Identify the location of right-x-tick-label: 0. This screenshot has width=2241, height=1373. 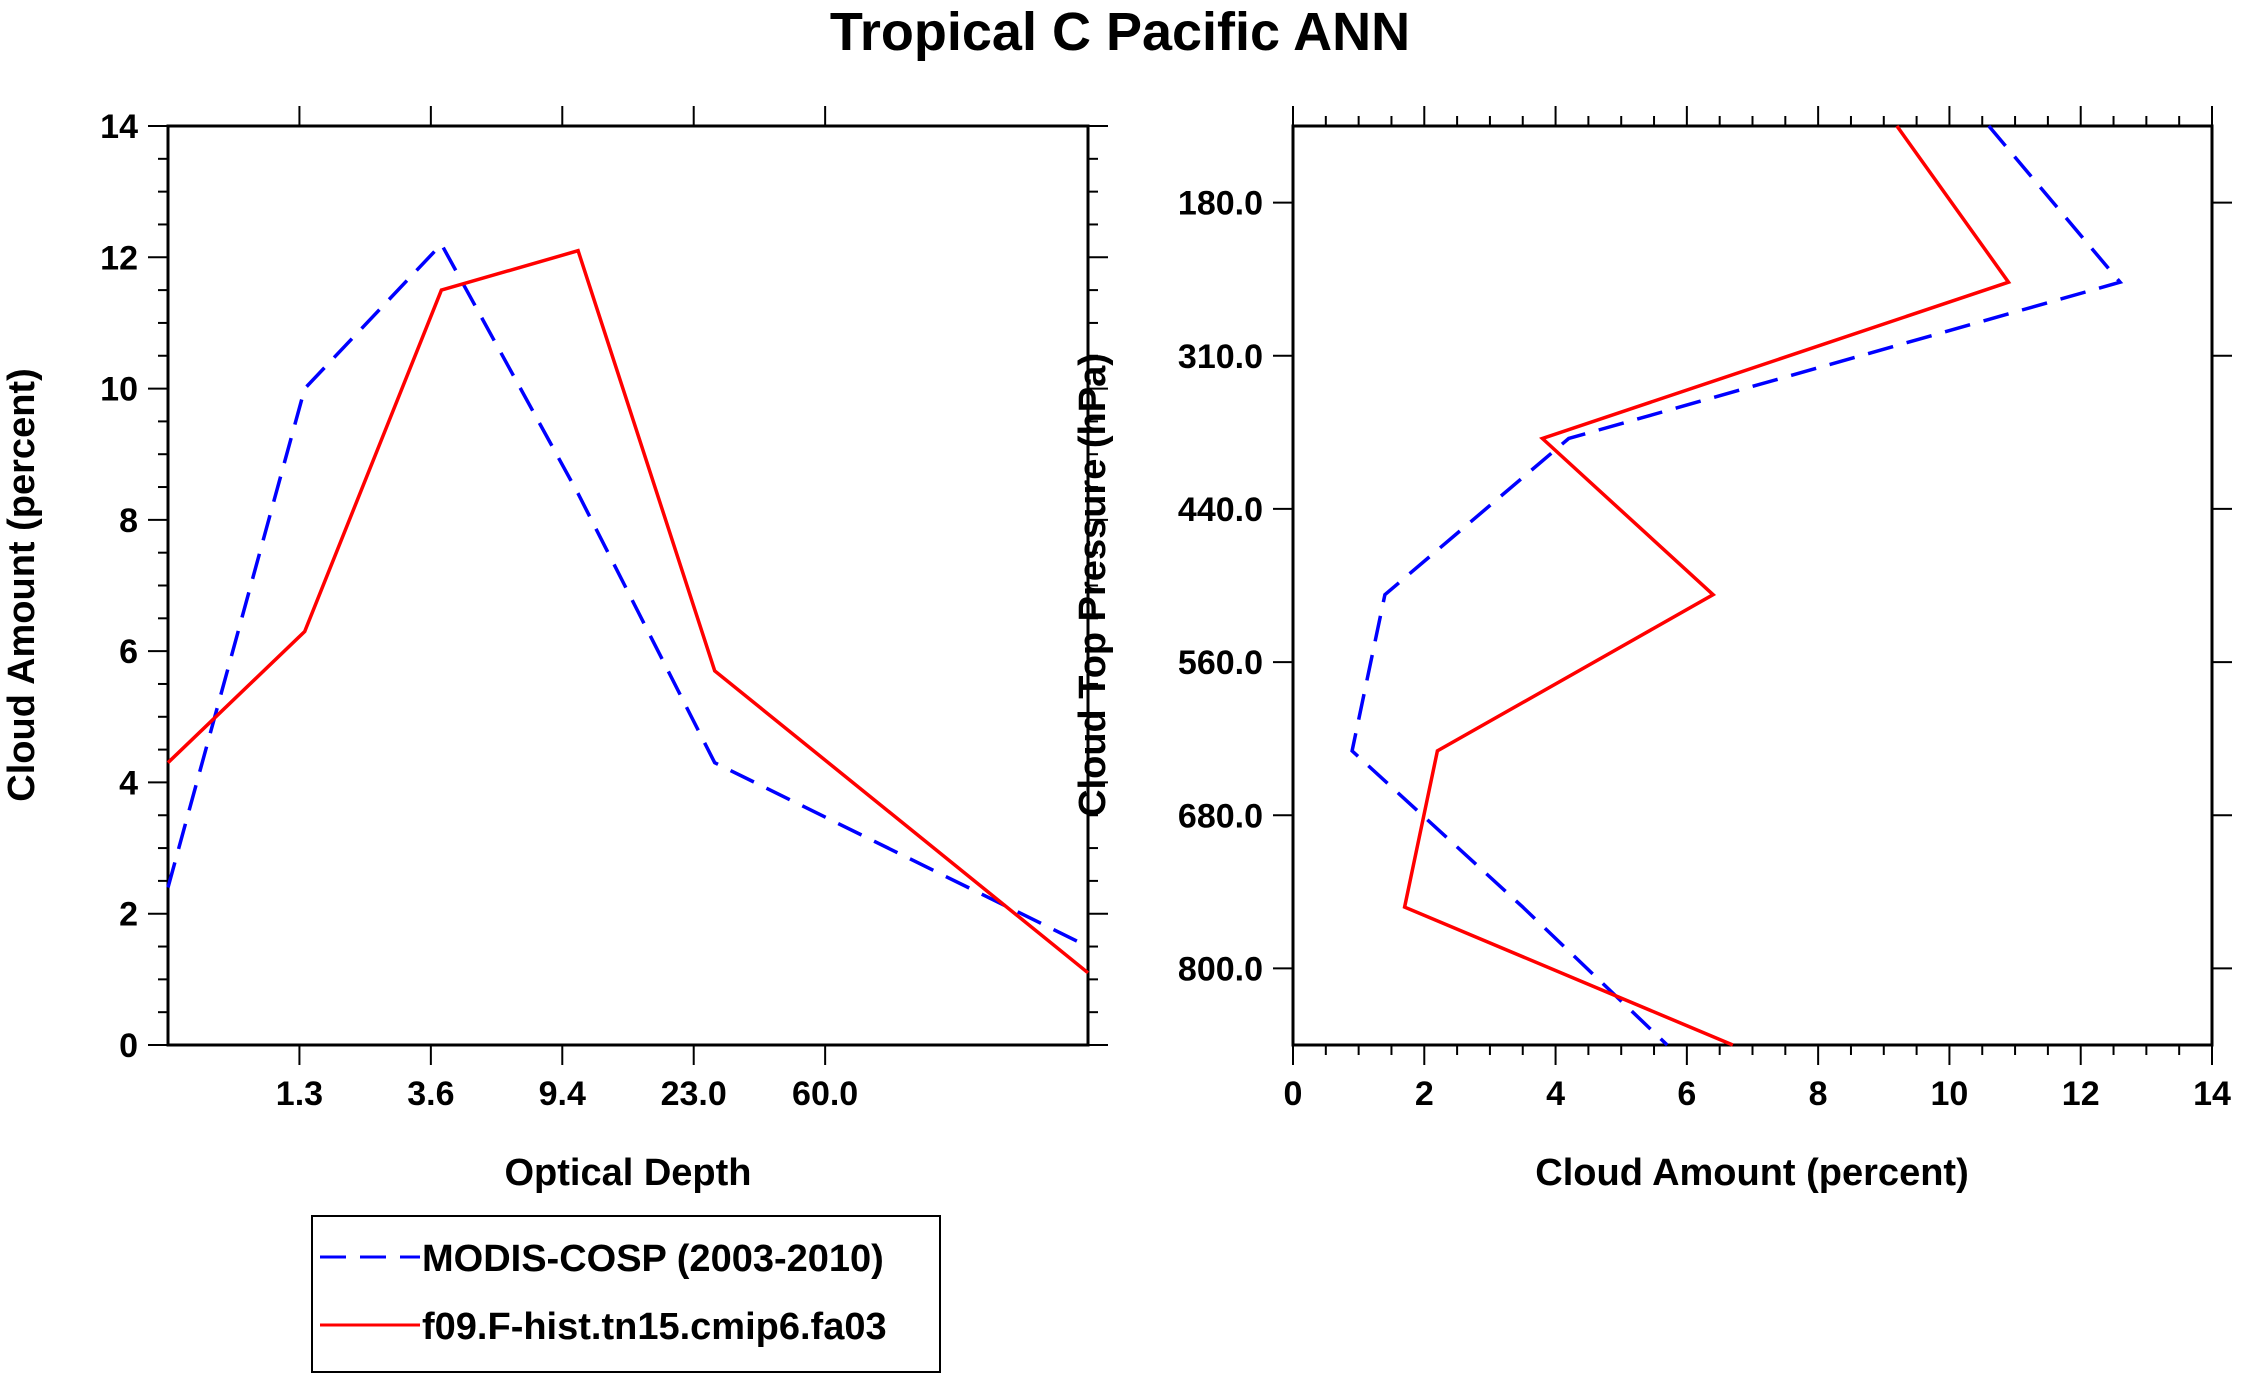
(1293, 1094).